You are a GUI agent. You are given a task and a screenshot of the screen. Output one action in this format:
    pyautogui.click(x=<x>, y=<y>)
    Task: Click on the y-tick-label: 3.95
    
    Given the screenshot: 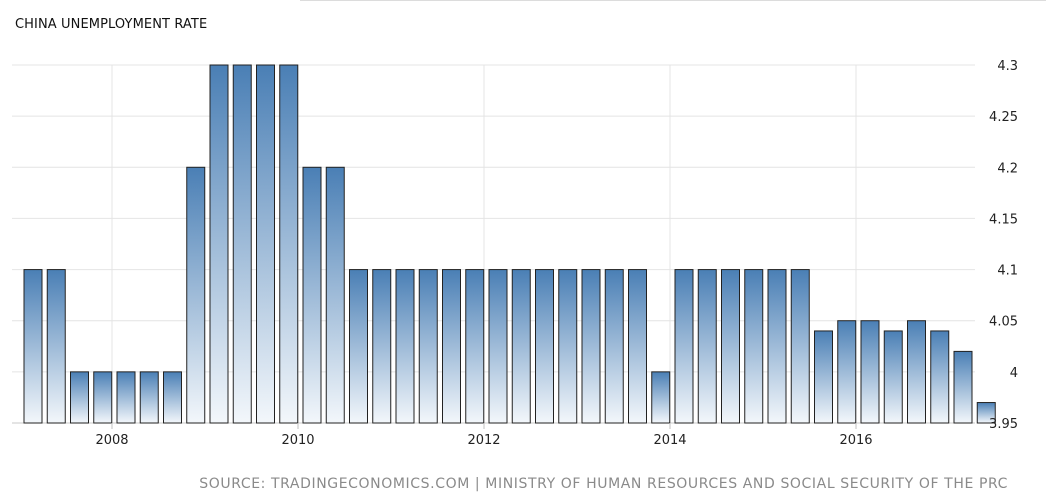 What is the action you would take?
    pyautogui.click(x=1003, y=424)
    